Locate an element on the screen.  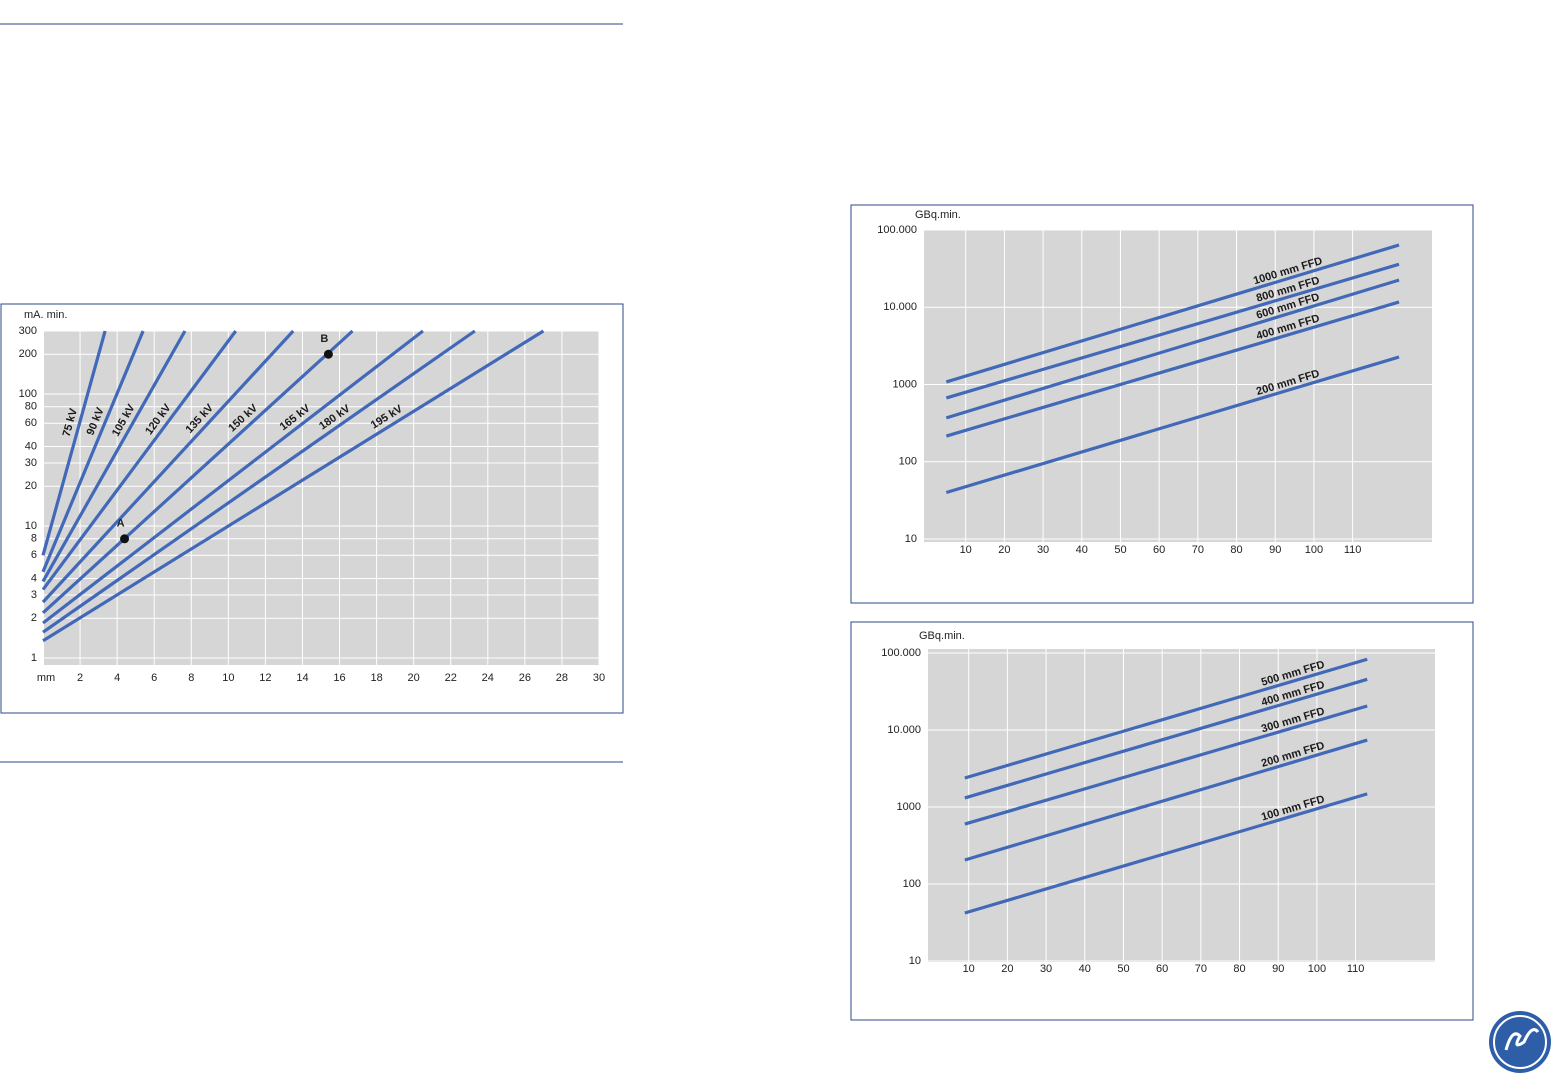
y-tick-label: 8 is located at coordinates (34, 539).